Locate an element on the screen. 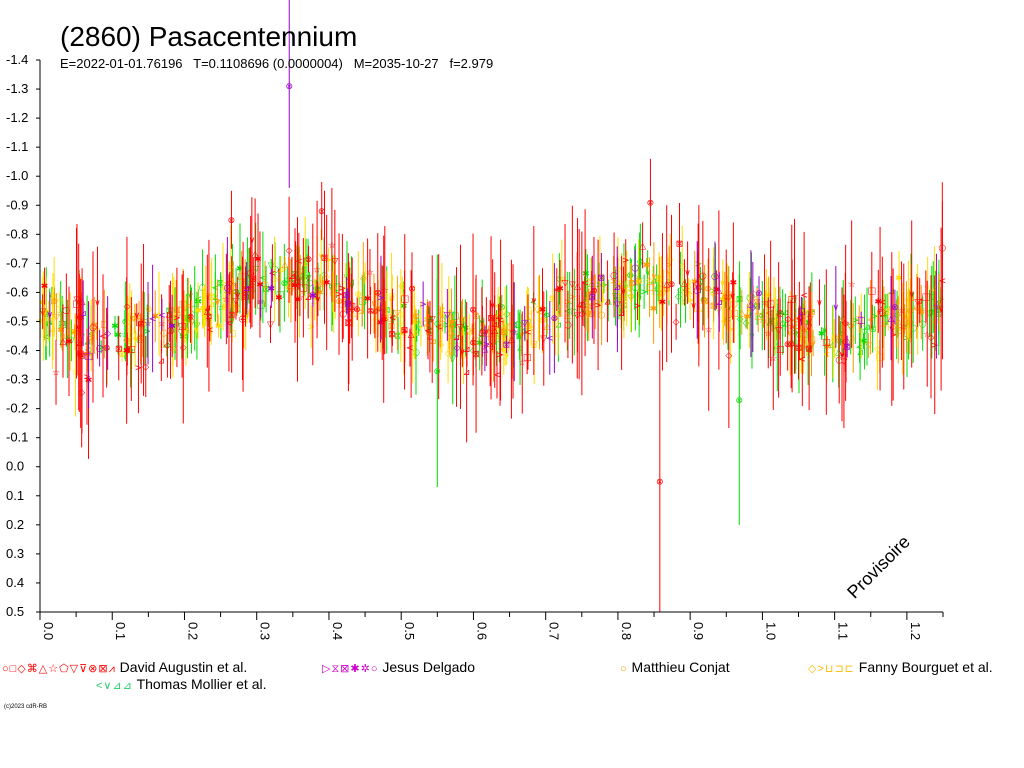 The image size is (1024, 768). y-tick-label: -0.9 is located at coordinates (17, 204).